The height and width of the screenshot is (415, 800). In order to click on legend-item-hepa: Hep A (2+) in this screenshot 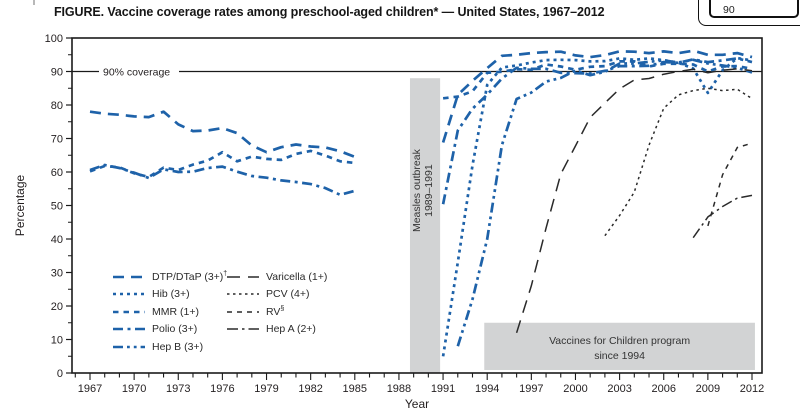, I will do `click(276, 330)`.